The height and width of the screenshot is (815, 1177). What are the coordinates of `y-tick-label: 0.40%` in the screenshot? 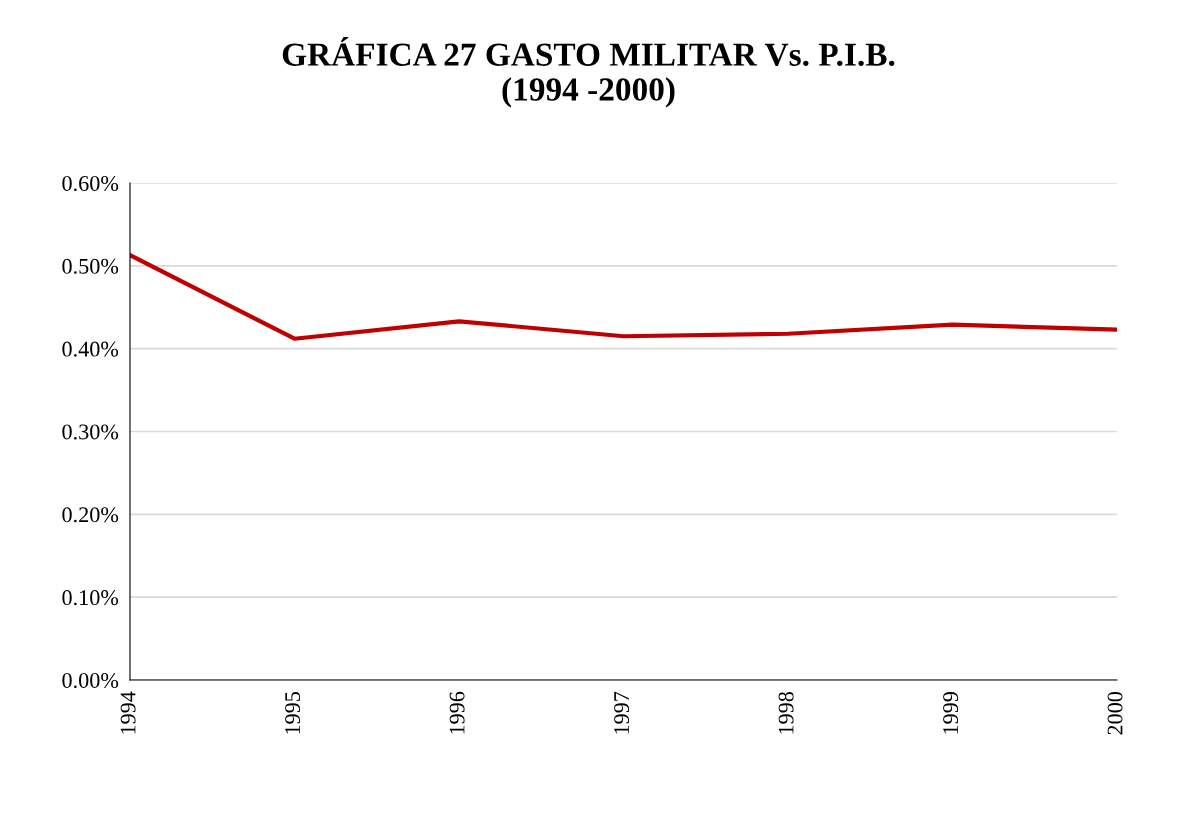 It's located at (90, 349).